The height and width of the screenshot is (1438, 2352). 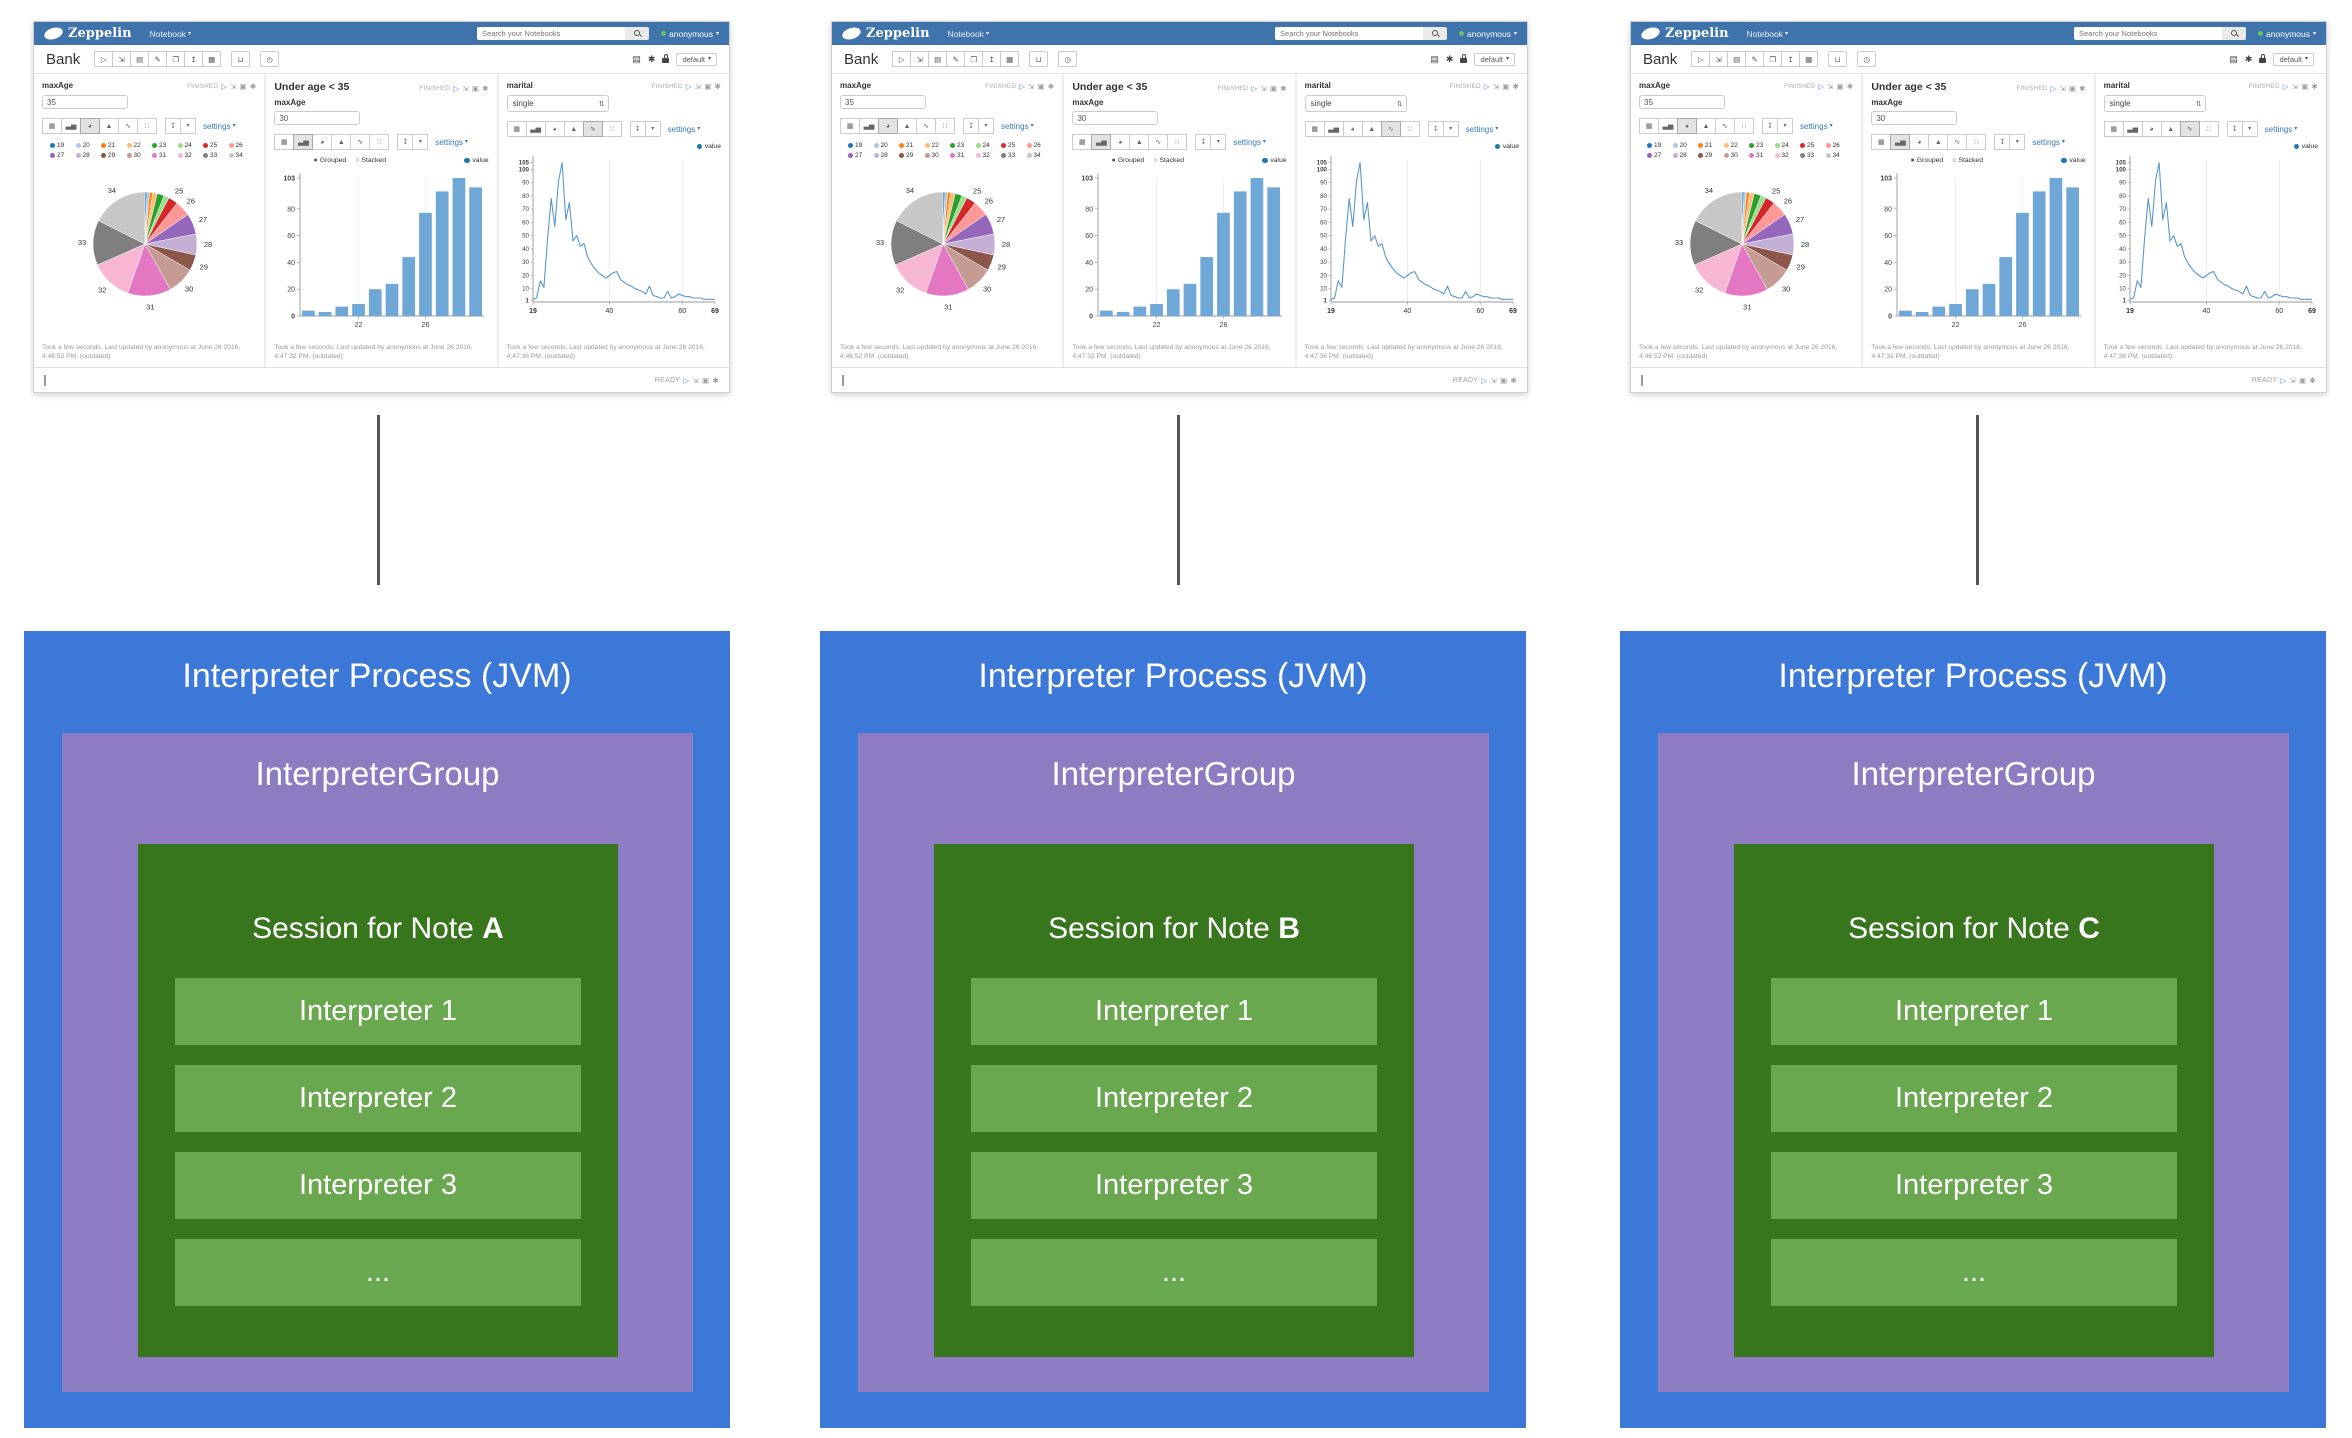 What do you see at coordinates (912, 155) in the screenshot?
I see `legend-item: 29` at bounding box center [912, 155].